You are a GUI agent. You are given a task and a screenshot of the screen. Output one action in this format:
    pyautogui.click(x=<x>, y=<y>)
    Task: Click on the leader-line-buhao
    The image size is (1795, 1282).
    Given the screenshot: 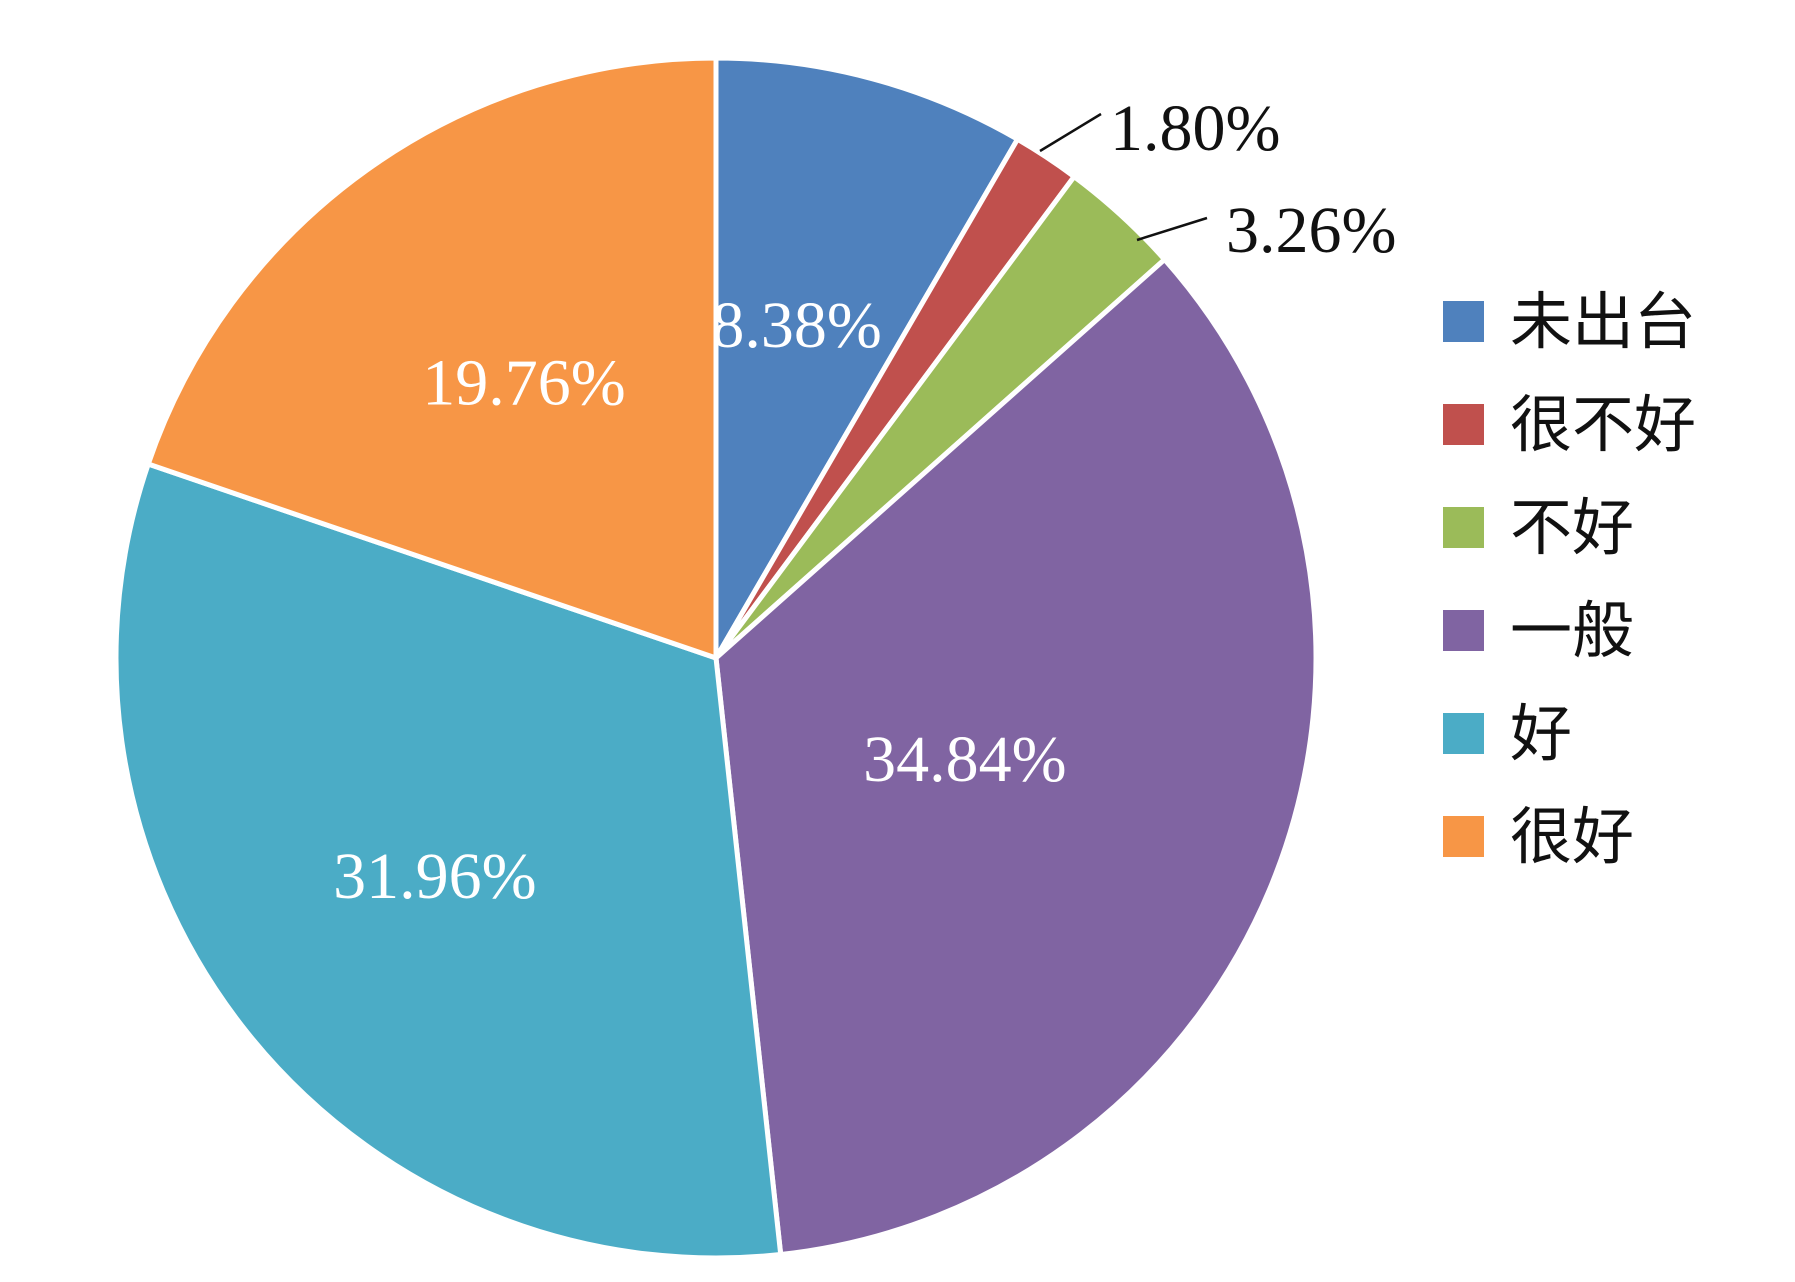 What is the action you would take?
    pyautogui.click(x=1172, y=229)
    